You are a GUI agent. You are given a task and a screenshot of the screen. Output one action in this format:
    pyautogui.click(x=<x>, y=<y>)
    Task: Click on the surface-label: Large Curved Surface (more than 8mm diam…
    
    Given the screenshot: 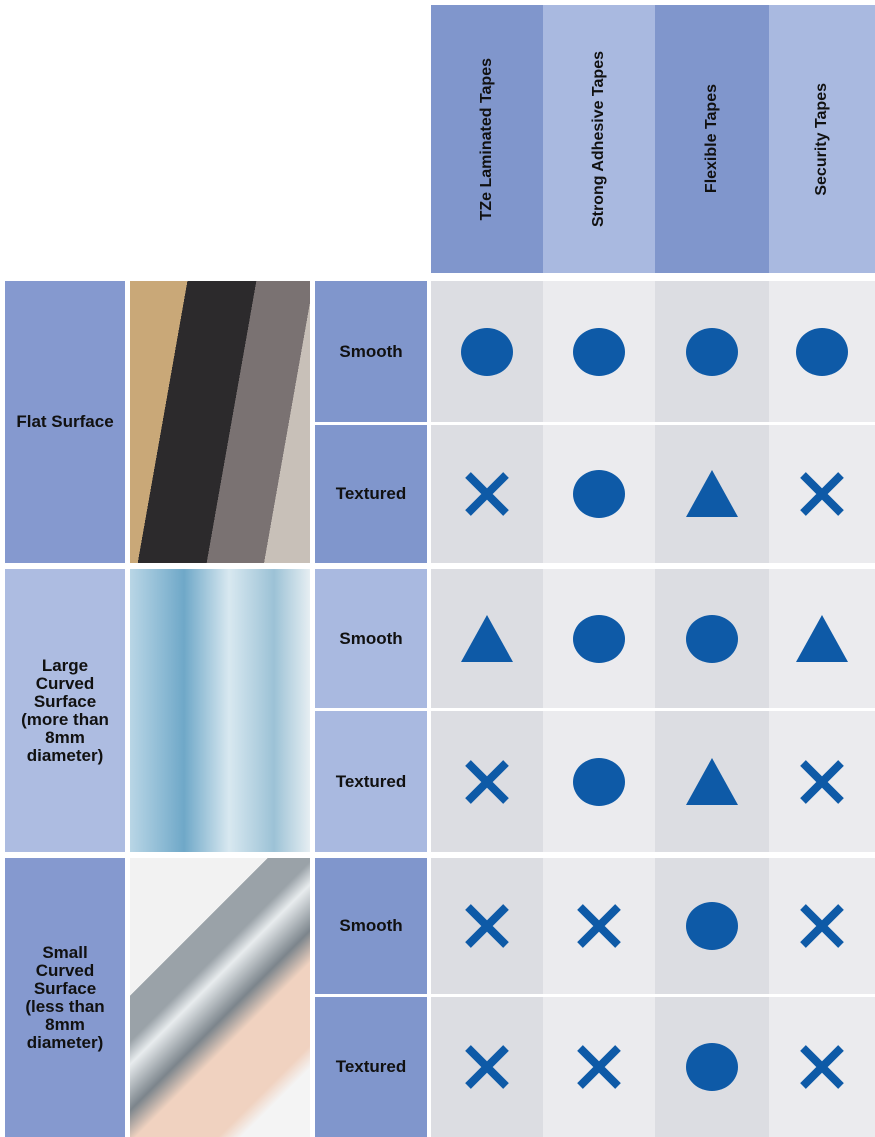 What is the action you would take?
    pyautogui.click(x=65, y=710)
    